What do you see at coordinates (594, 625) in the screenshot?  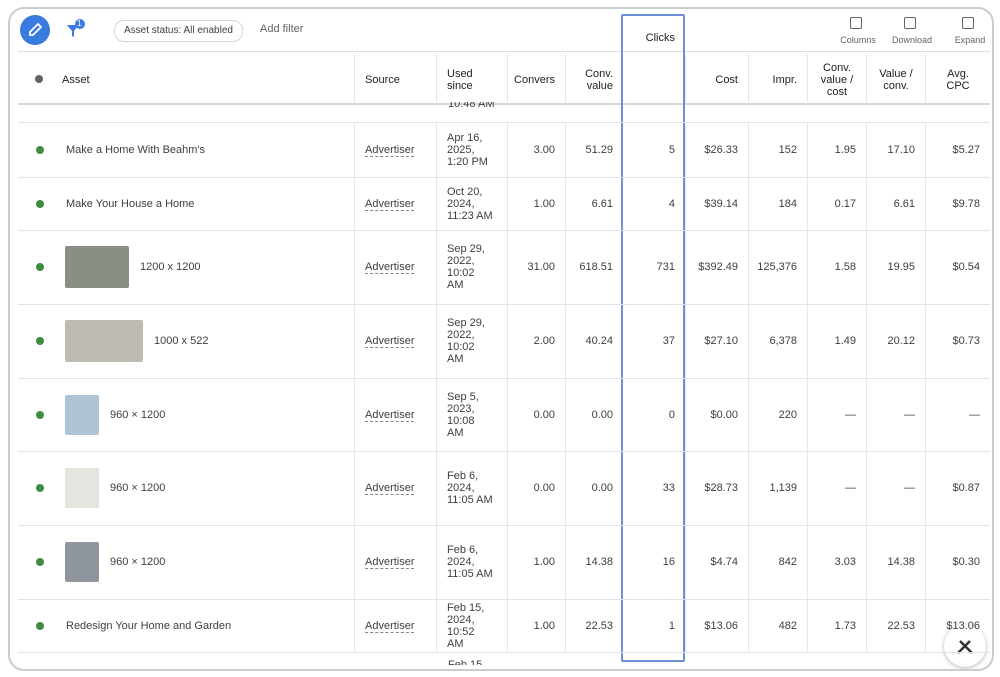 I see `cell: 22.53` at bounding box center [594, 625].